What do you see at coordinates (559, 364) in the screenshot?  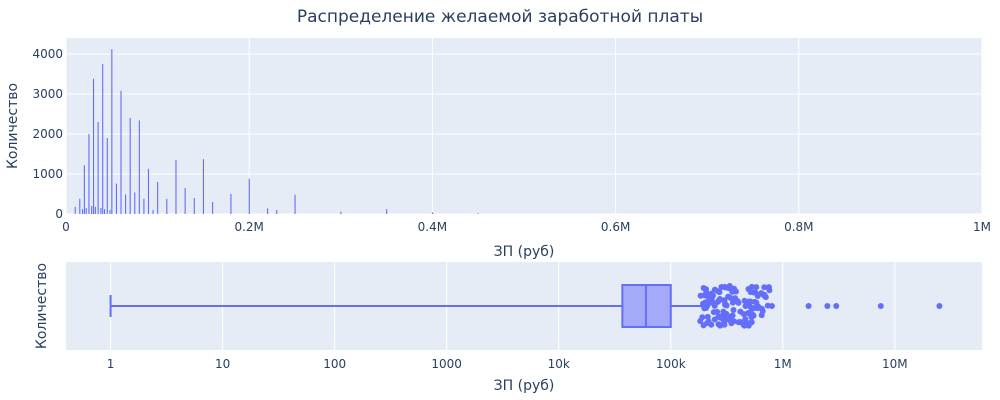 I see `box-x-tick-label: 10k` at bounding box center [559, 364].